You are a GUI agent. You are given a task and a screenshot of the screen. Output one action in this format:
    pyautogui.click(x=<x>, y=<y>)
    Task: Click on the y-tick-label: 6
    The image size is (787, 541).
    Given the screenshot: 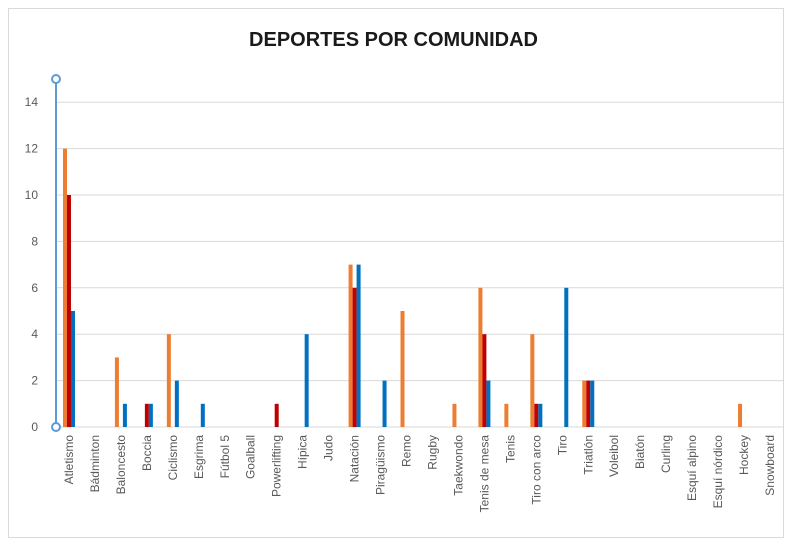 What is the action you would take?
    pyautogui.click(x=34, y=288)
    